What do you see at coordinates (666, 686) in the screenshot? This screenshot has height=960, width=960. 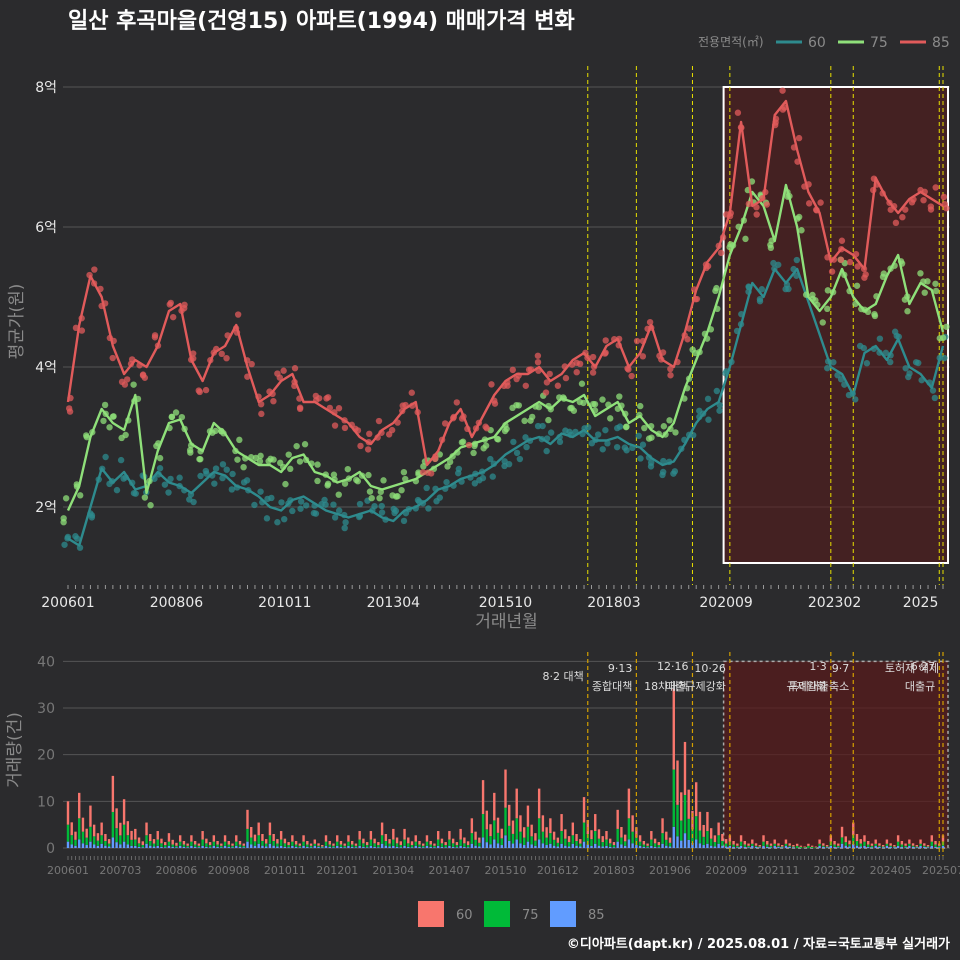 I see `annotation-sublabel: 18차대책` at bounding box center [666, 686].